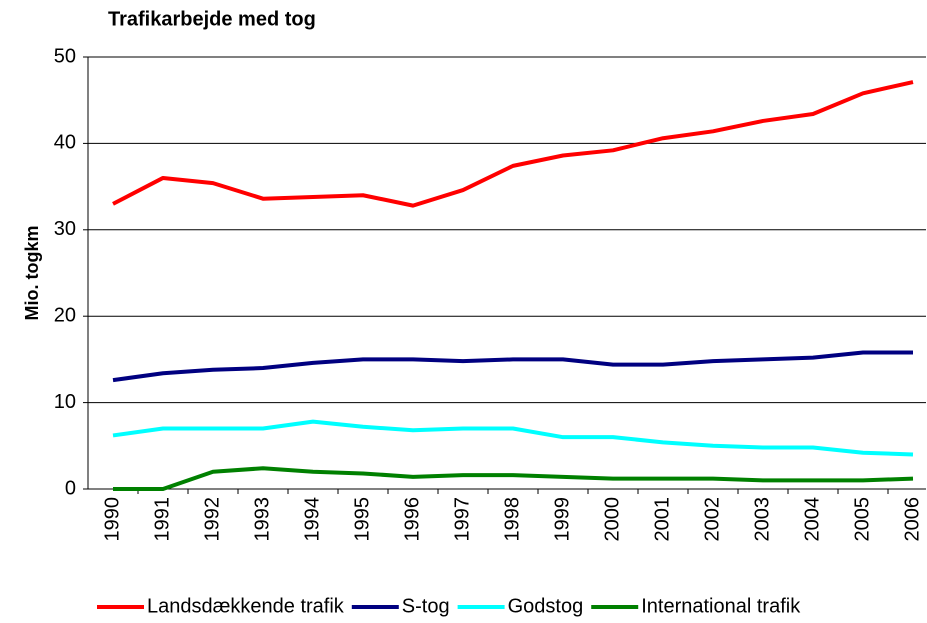 Image resolution: width=927 pixels, height=623 pixels. I want to click on x-tick-label: 1998, so click(512, 519).